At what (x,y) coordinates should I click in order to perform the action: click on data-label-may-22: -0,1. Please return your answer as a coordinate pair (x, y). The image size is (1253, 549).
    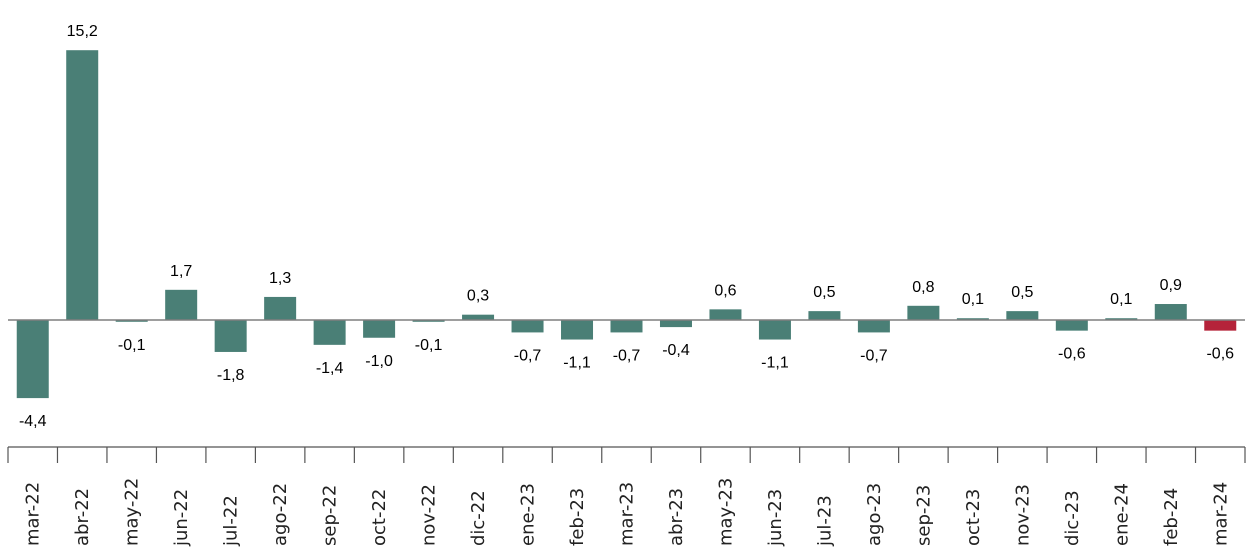
    Looking at the image, I should click on (132, 345).